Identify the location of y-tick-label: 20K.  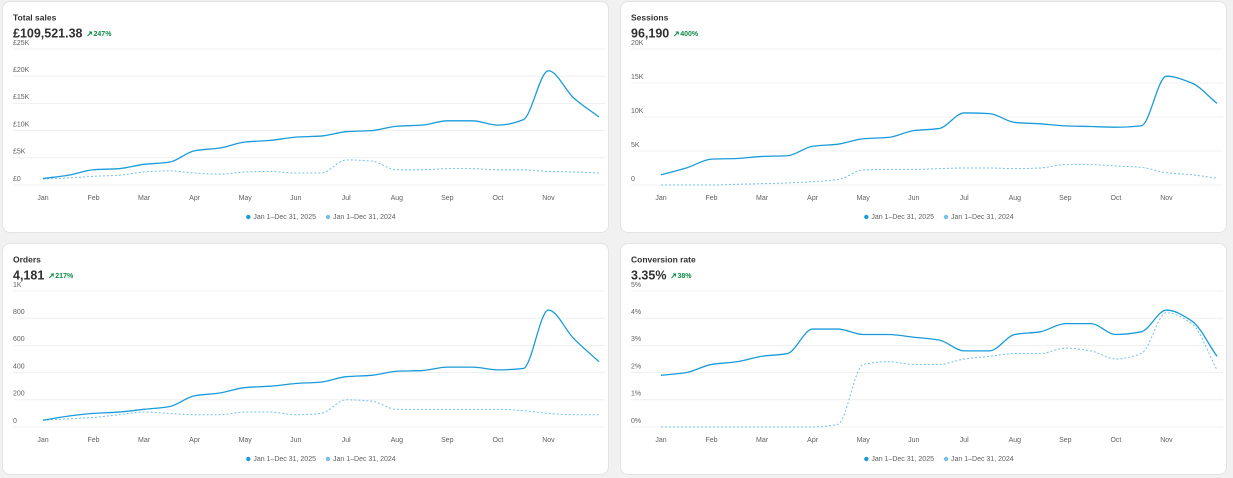
(637, 43).